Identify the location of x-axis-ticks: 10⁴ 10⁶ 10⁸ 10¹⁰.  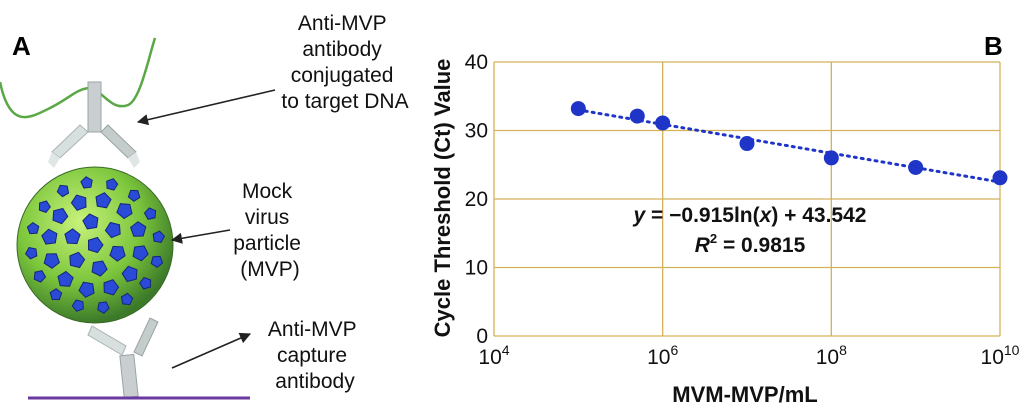
(748, 355).